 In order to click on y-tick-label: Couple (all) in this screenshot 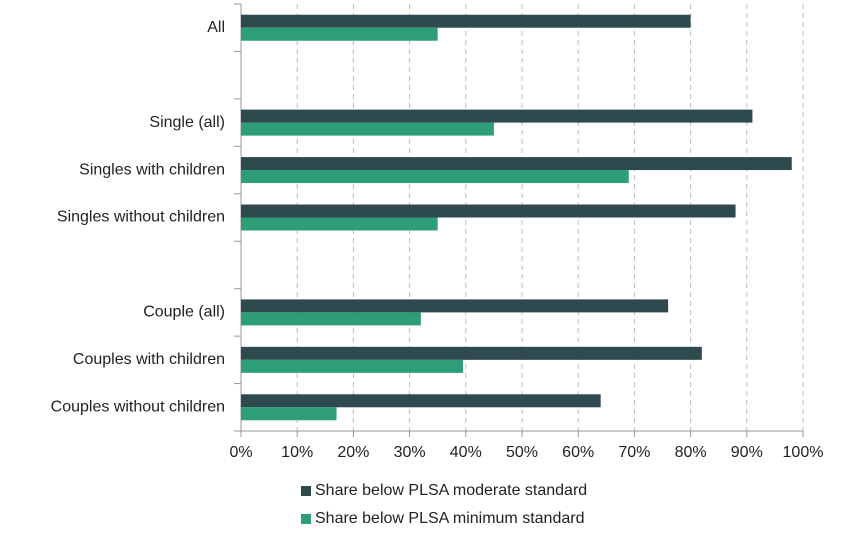, I will do `click(184, 312)`.